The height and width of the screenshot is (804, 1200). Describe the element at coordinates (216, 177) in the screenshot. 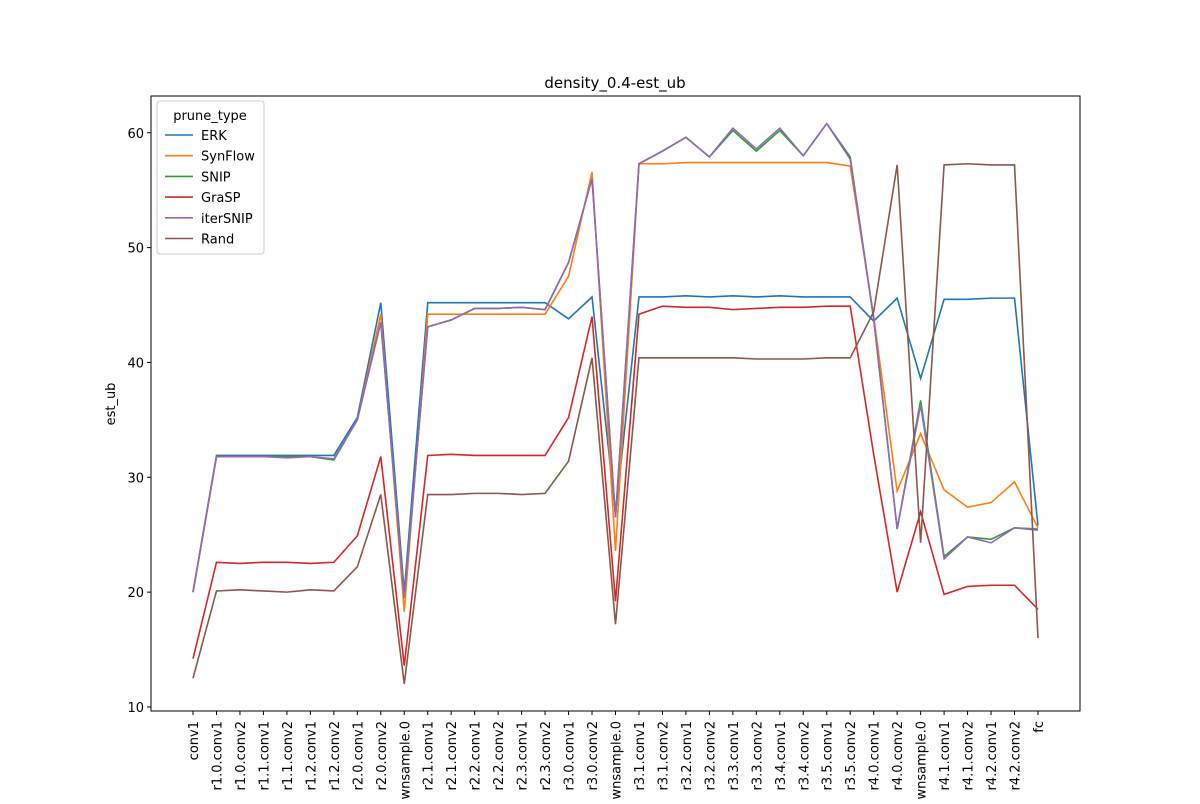

I see `legend-label: SNIP` at that location.